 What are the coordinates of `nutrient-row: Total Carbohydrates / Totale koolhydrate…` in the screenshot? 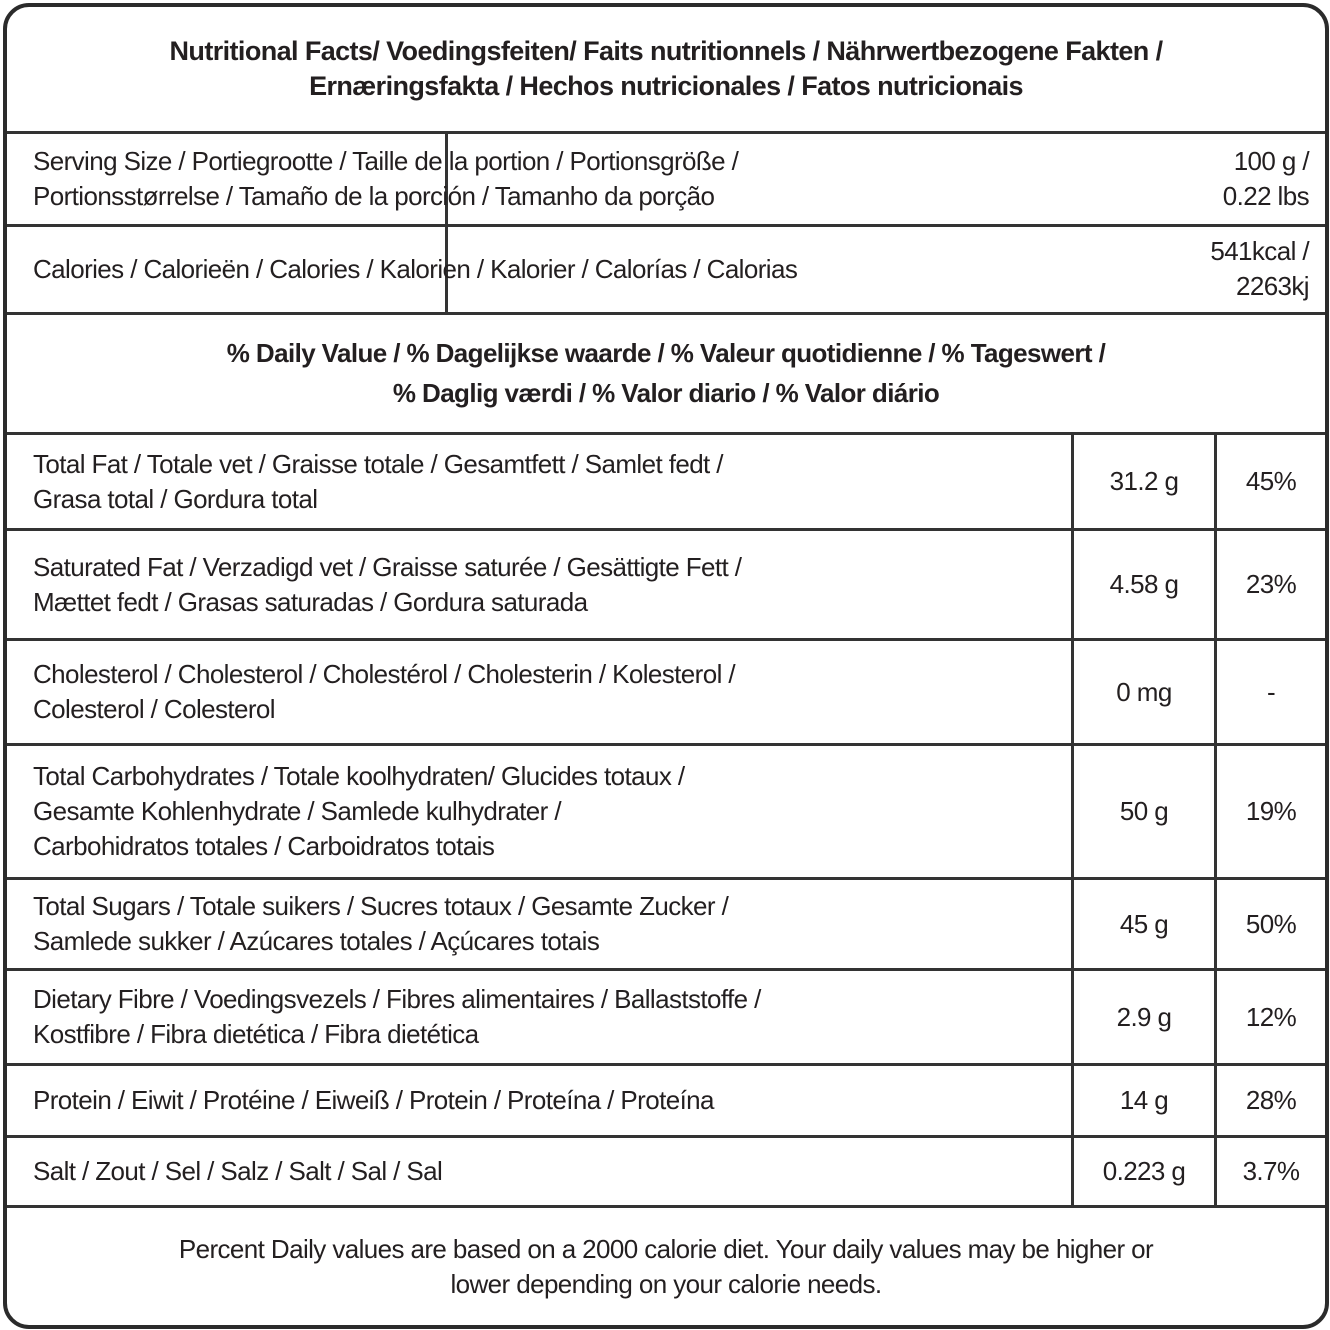 It's located at (666, 811).